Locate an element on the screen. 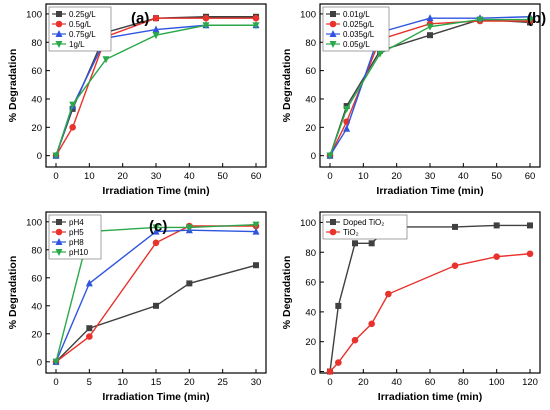  x-tick-label: 80 is located at coordinates (463, 382).